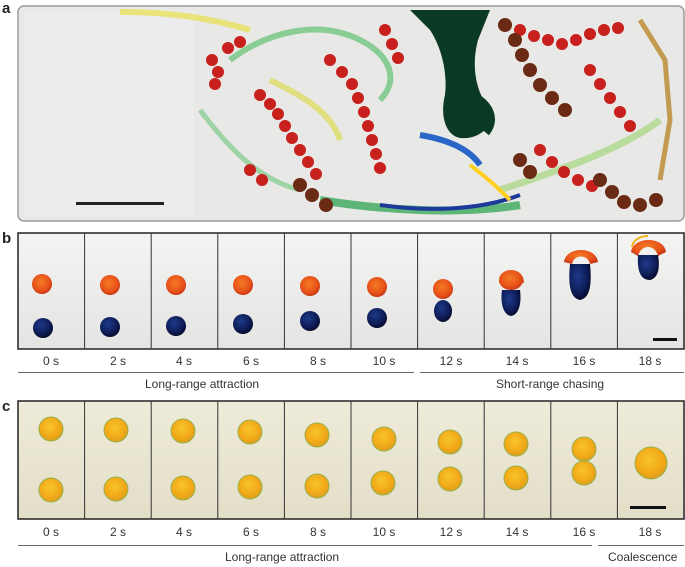 The height and width of the screenshot is (567, 685). I want to click on c-time-3: 6 s, so click(250, 532).